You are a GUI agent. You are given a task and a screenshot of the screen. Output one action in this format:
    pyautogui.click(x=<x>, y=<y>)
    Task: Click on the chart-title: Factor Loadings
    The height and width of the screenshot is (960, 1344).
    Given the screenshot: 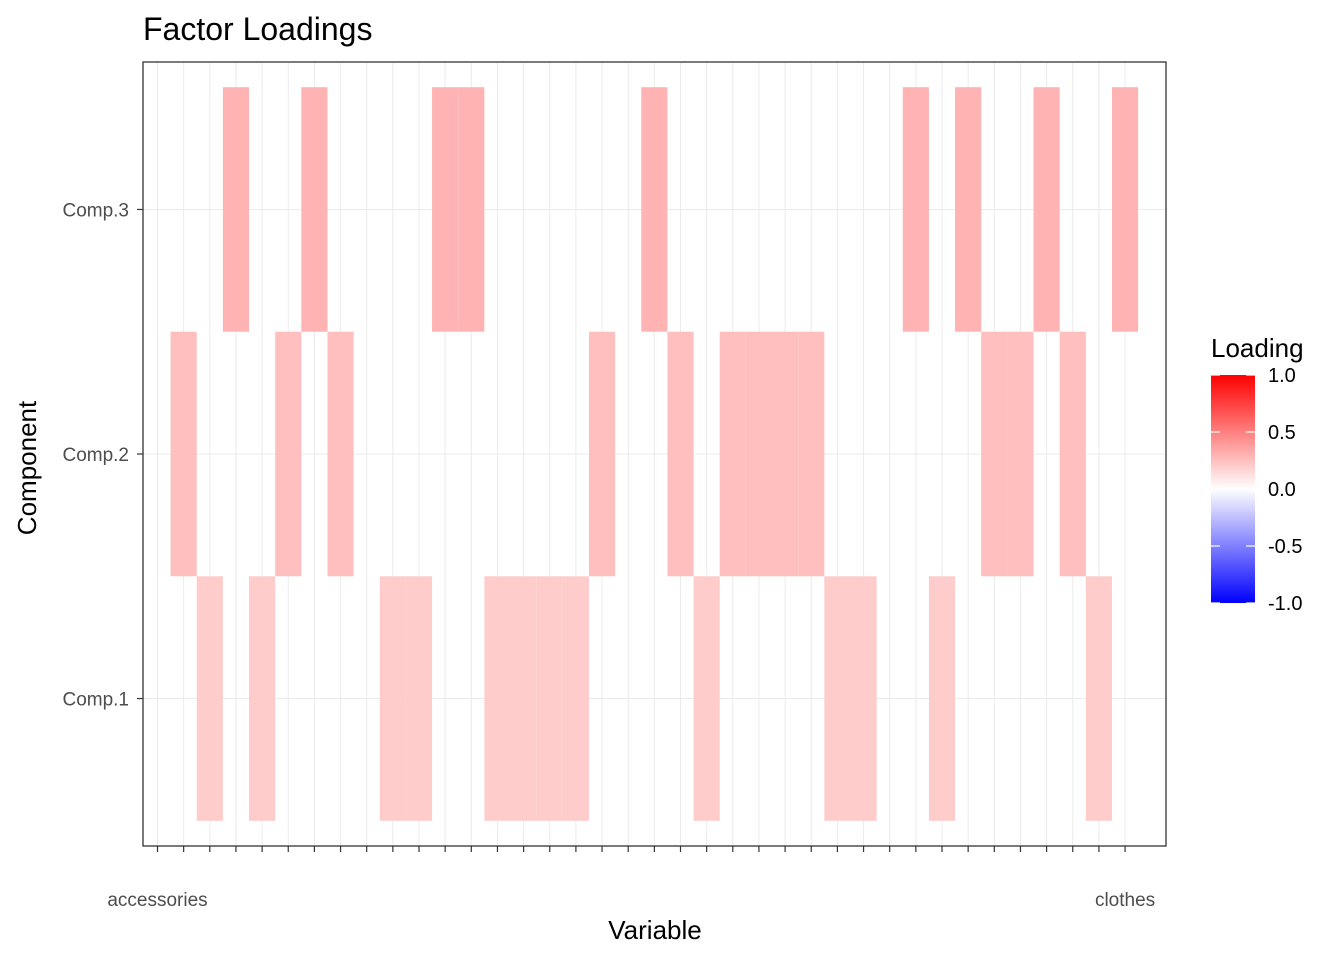 What is the action you would take?
    pyautogui.click(x=257, y=29)
    